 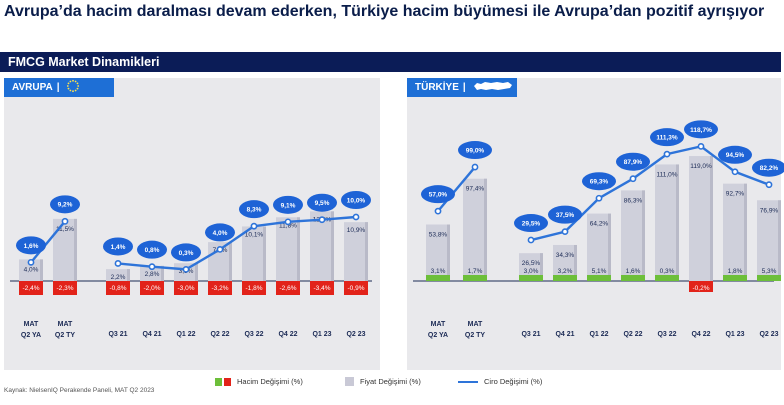 What do you see at coordinates (468, 381) in the screenshot?
I see `legend-swatch-value` at bounding box center [468, 381].